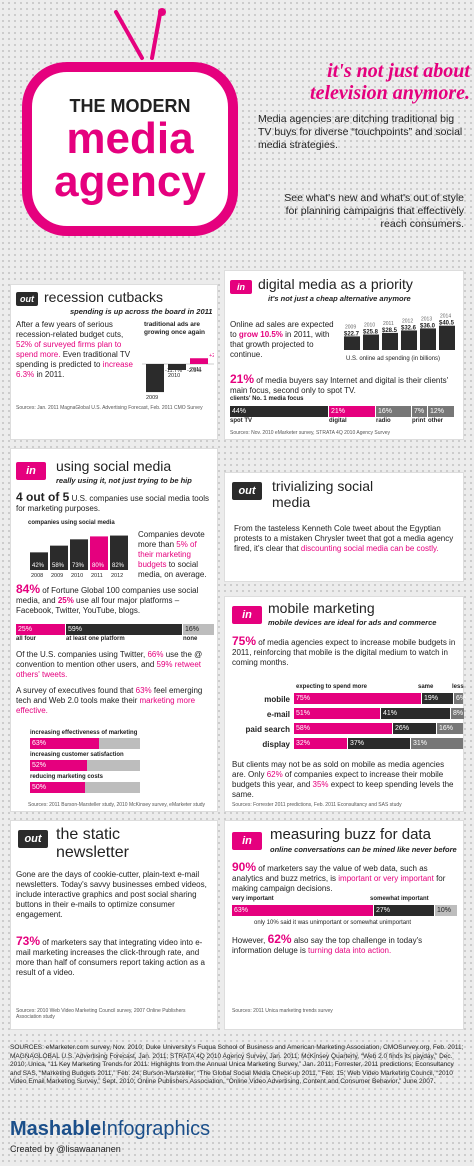 The width and height of the screenshot is (474, 1166). Describe the element at coordinates (108, 669) in the screenshot. I see `text-highlight: 59% retweet others' tweets.` at that location.